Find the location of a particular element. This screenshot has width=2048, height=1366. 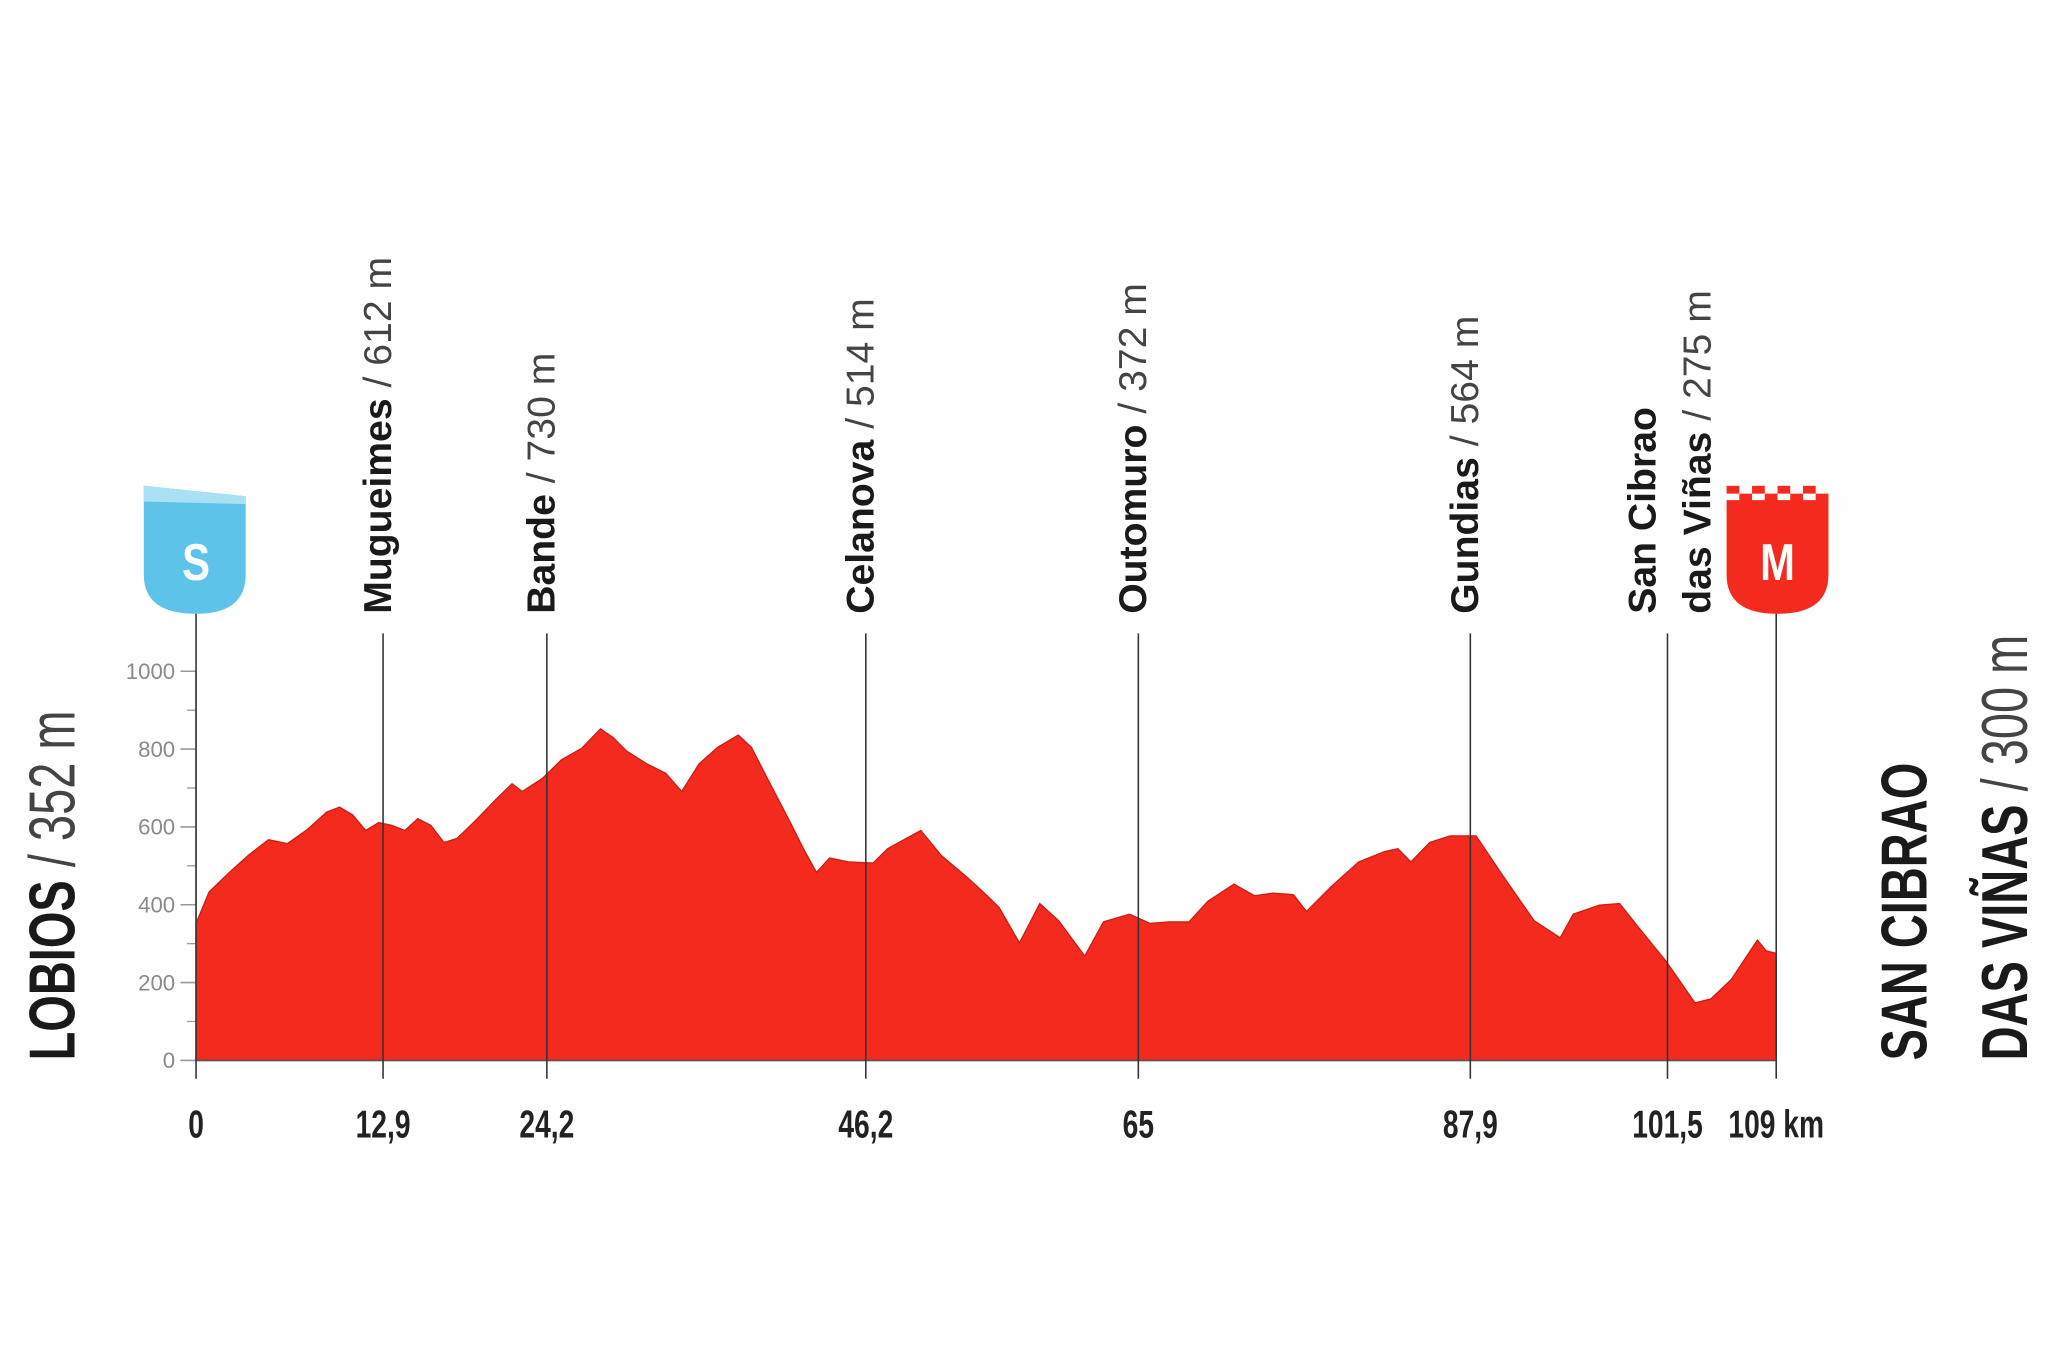

start-letter: S is located at coordinates (196, 562).